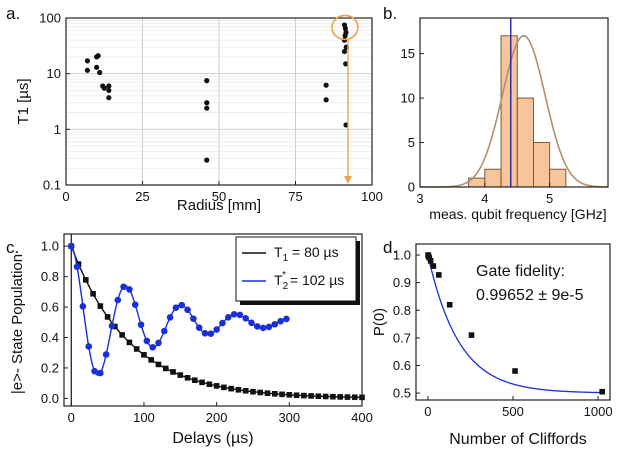 This screenshot has width=627, height=460. What do you see at coordinates (54, 73) in the screenshot?
I see `y-tick-label: 10` at bounding box center [54, 73].